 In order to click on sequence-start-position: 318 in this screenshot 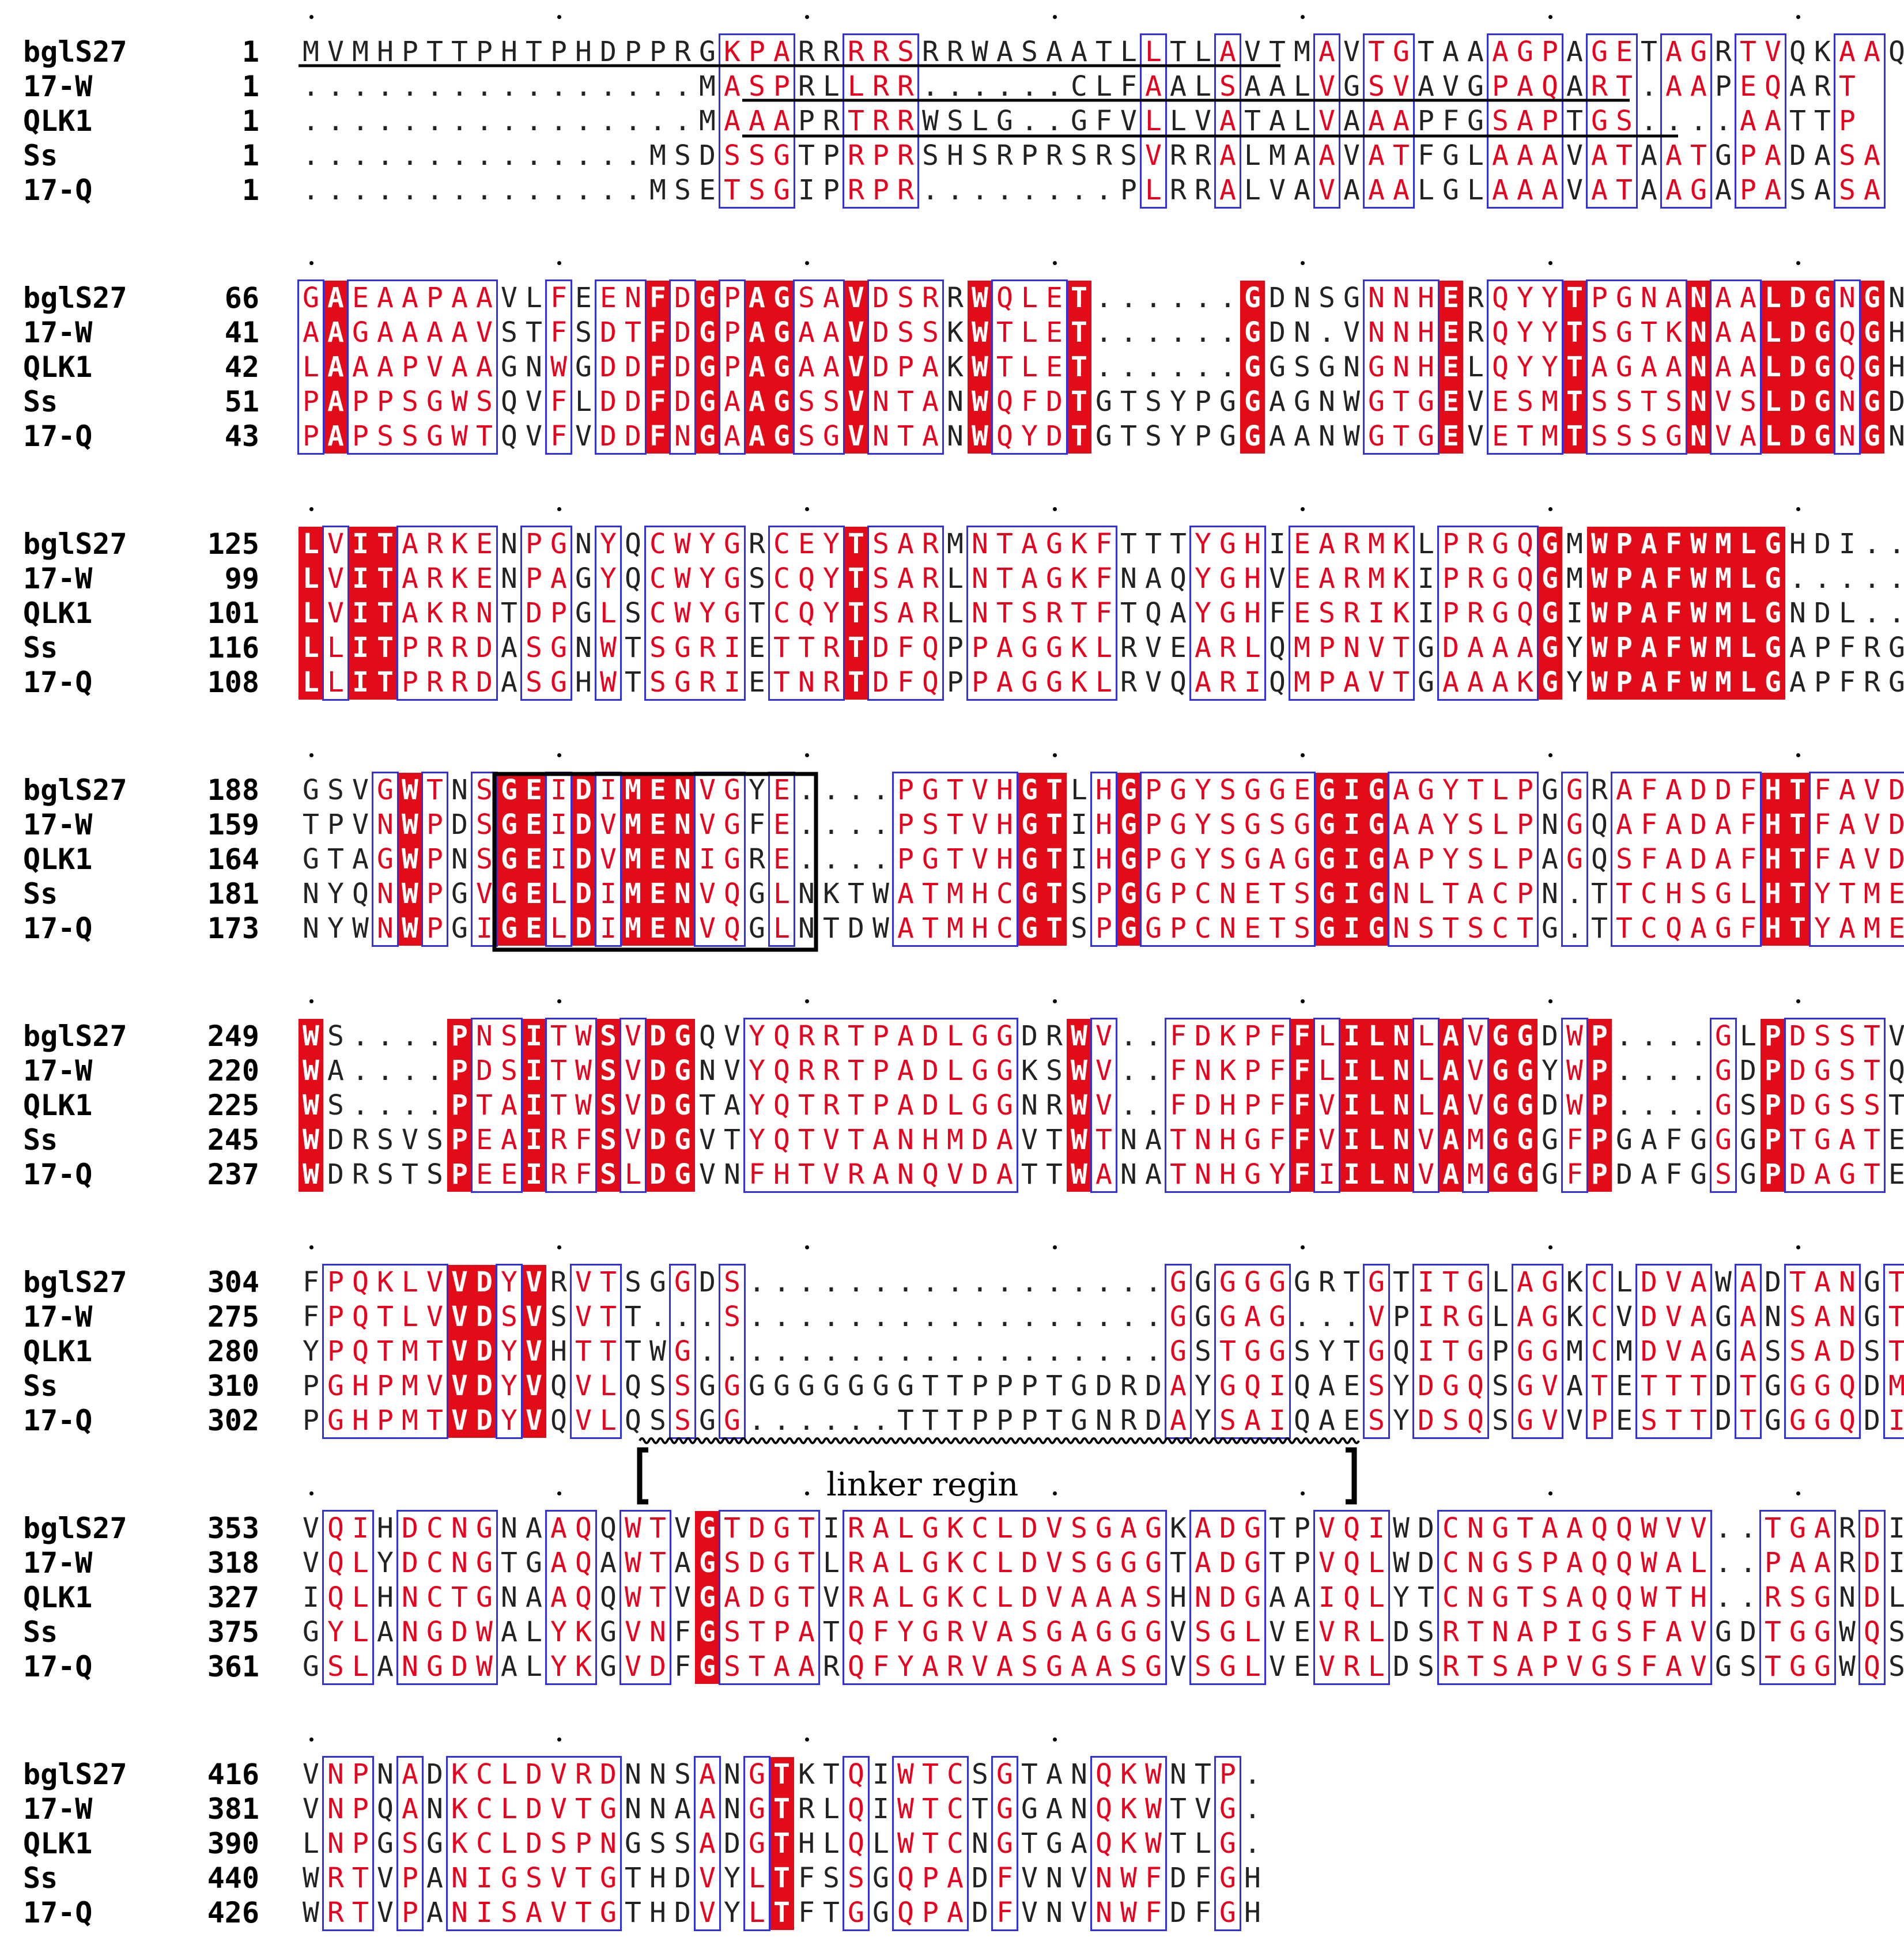, I will do `click(233, 1563)`.